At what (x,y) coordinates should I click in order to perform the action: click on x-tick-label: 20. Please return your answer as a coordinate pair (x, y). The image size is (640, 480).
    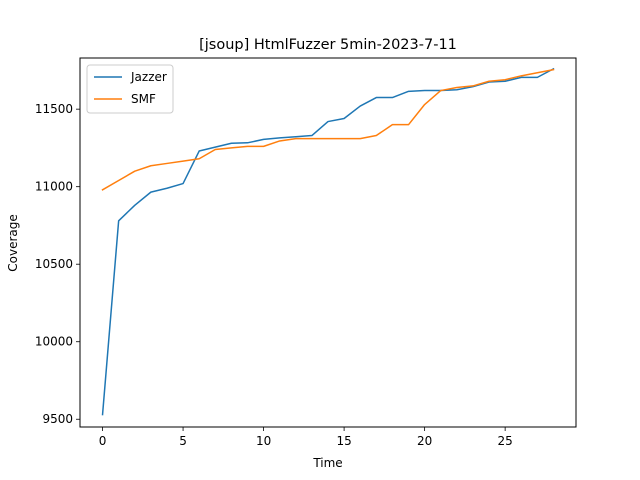
    Looking at the image, I should click on (424, 441).